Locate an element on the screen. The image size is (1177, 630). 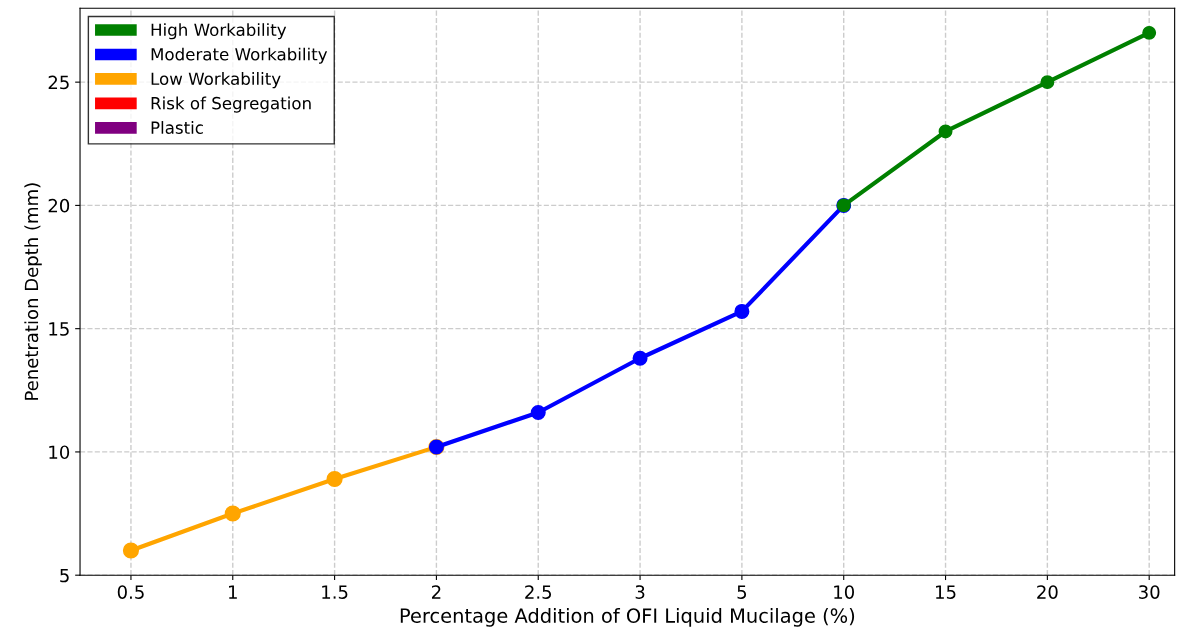
x-tick-label: 5 is located at coordinates (742, 592).